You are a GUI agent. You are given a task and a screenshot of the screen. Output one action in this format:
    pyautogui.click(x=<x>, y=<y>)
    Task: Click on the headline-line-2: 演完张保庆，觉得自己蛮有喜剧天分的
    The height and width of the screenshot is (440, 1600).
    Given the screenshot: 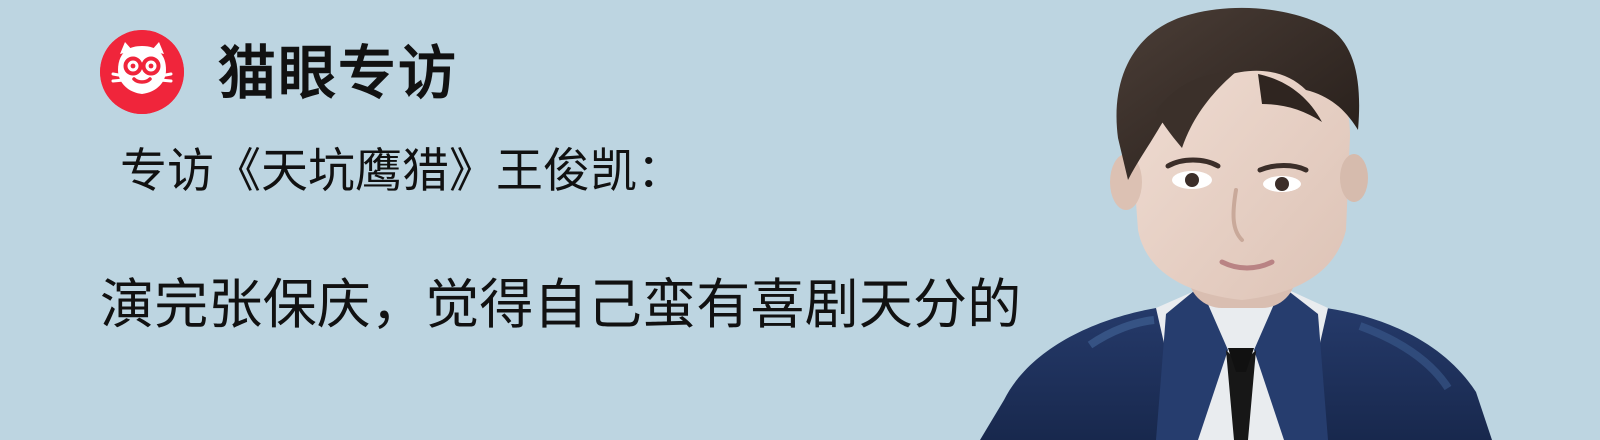 What is the action you would take?
    pyautogui.click(x=561, y=304)
    